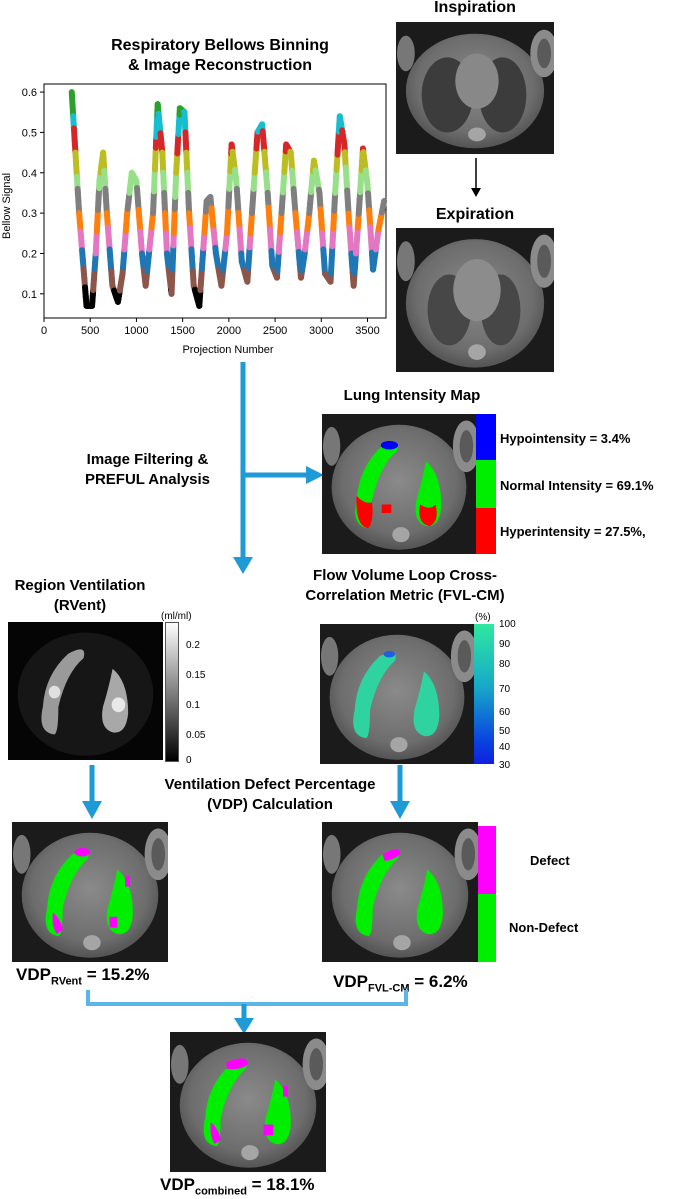 Image resolution: width=685 pixels, height=1199 pixels. What do you see at coordinates (505, 664) in the screenshot?
I see `fvl-tick-2: 80` at bounding box center [505, 664].